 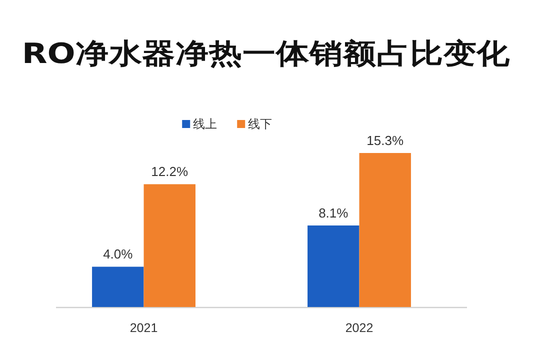 I want to click on legend-label: 线下, so click(x=260, y=124).